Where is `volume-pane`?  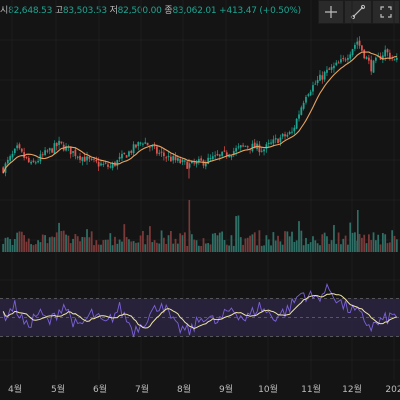
volume-pane is located at coordinates (200, 226).